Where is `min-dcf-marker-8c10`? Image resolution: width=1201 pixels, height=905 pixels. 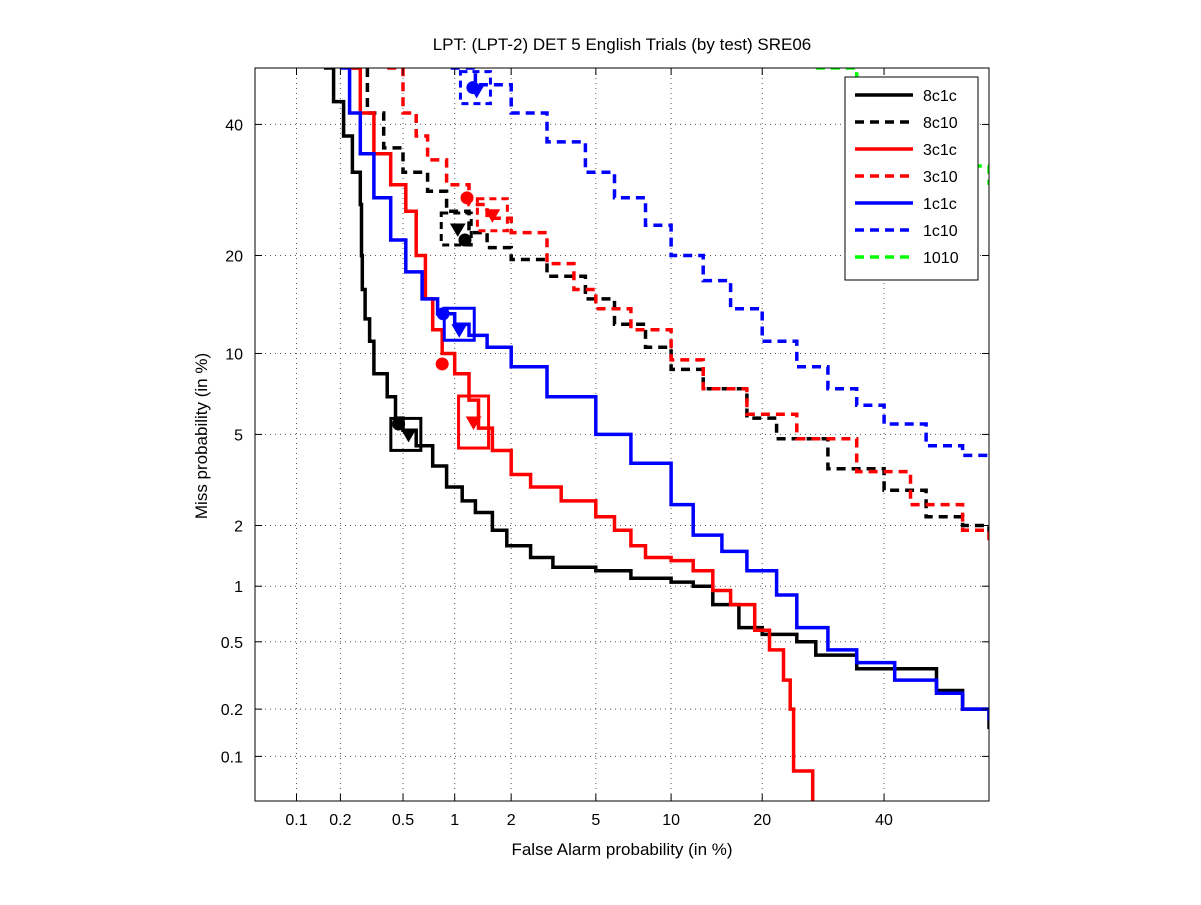 min-dcf-marker-8c10 is located at coordinates (465, 240).